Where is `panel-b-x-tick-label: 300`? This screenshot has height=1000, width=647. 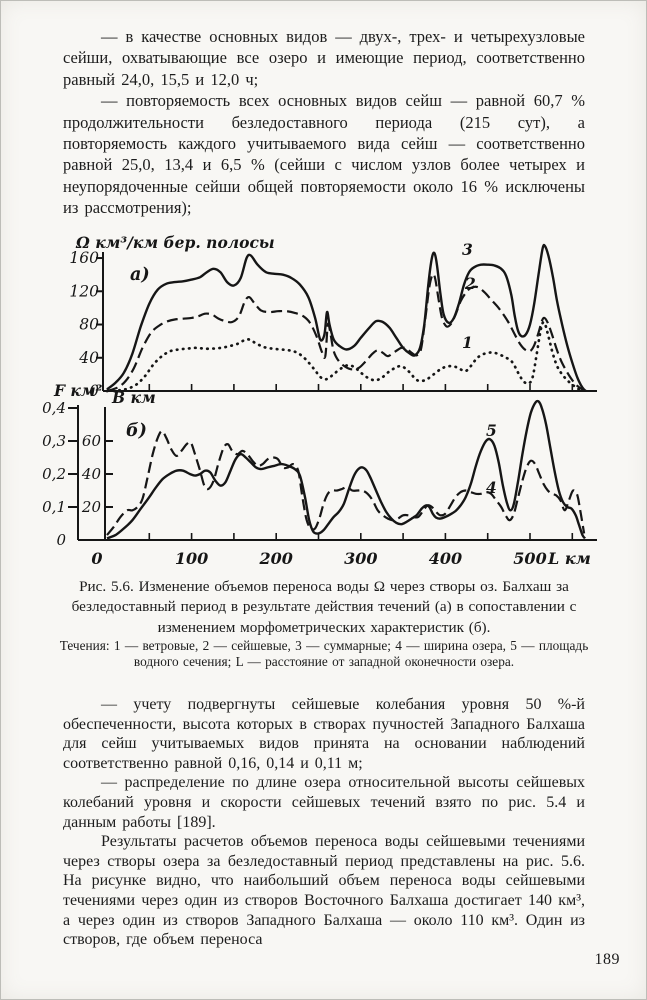 panel-b-x-tick-label: 300 is located at coordinates (360, 558).